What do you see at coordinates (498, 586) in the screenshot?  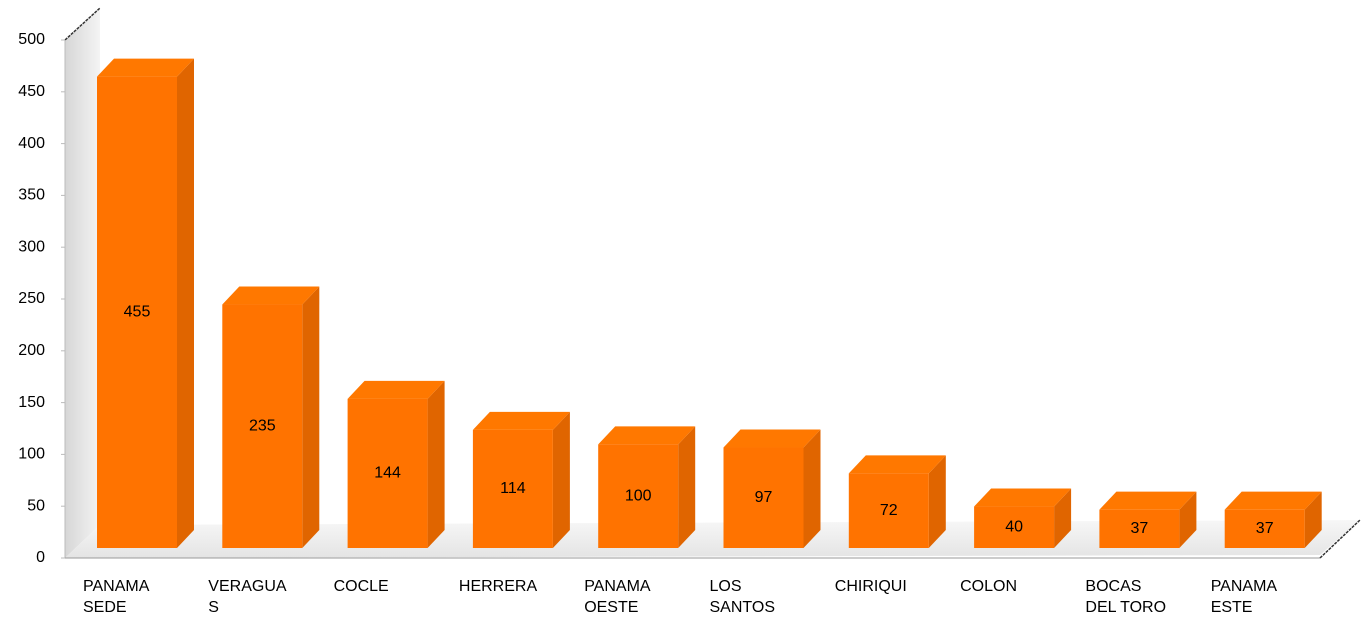 I see `x-tick-label: HERRERA` at bounding box center [498, 586].